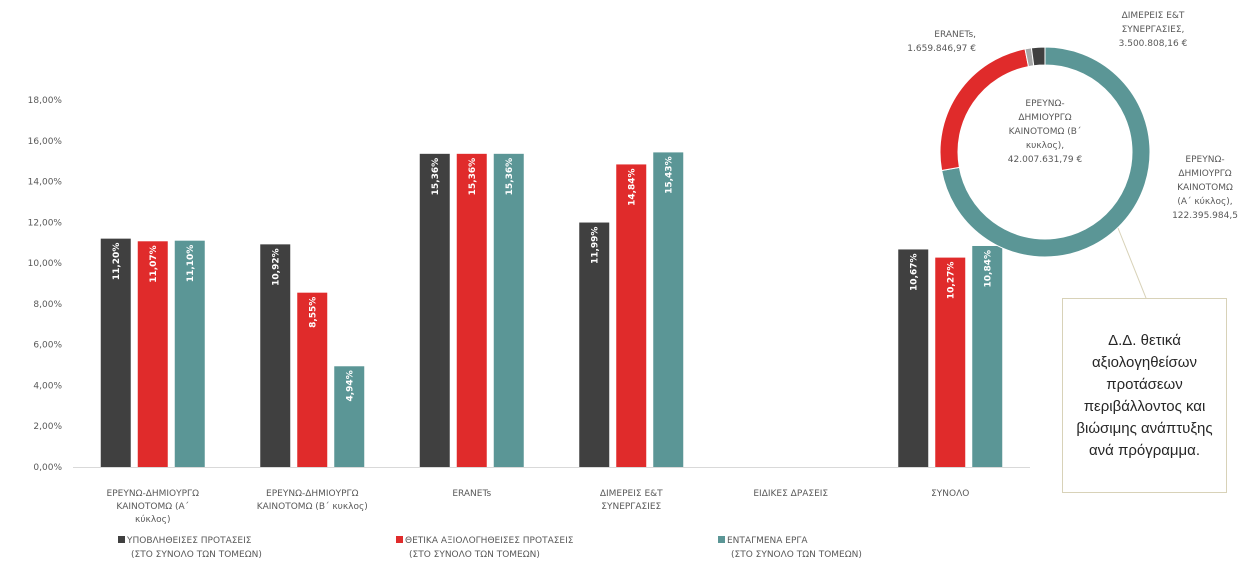 This screenshot has width=1241, height=568. What do you see at coordinates (941, 42) in the screenshot?
I see `donut-slice-label: ERANETs, 1.659.846,97 €` at bounding box center [941, 42].